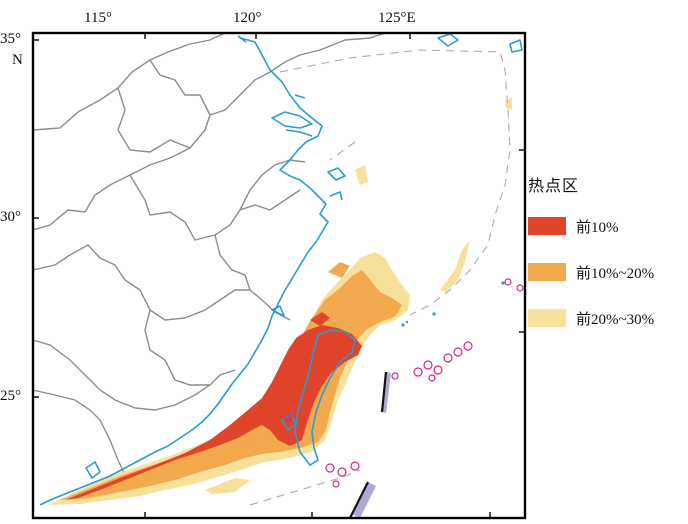 This screenshot has height=524, width=688. I want to click on legend-item-10-20: 前10%~20%, so click(607, 272).